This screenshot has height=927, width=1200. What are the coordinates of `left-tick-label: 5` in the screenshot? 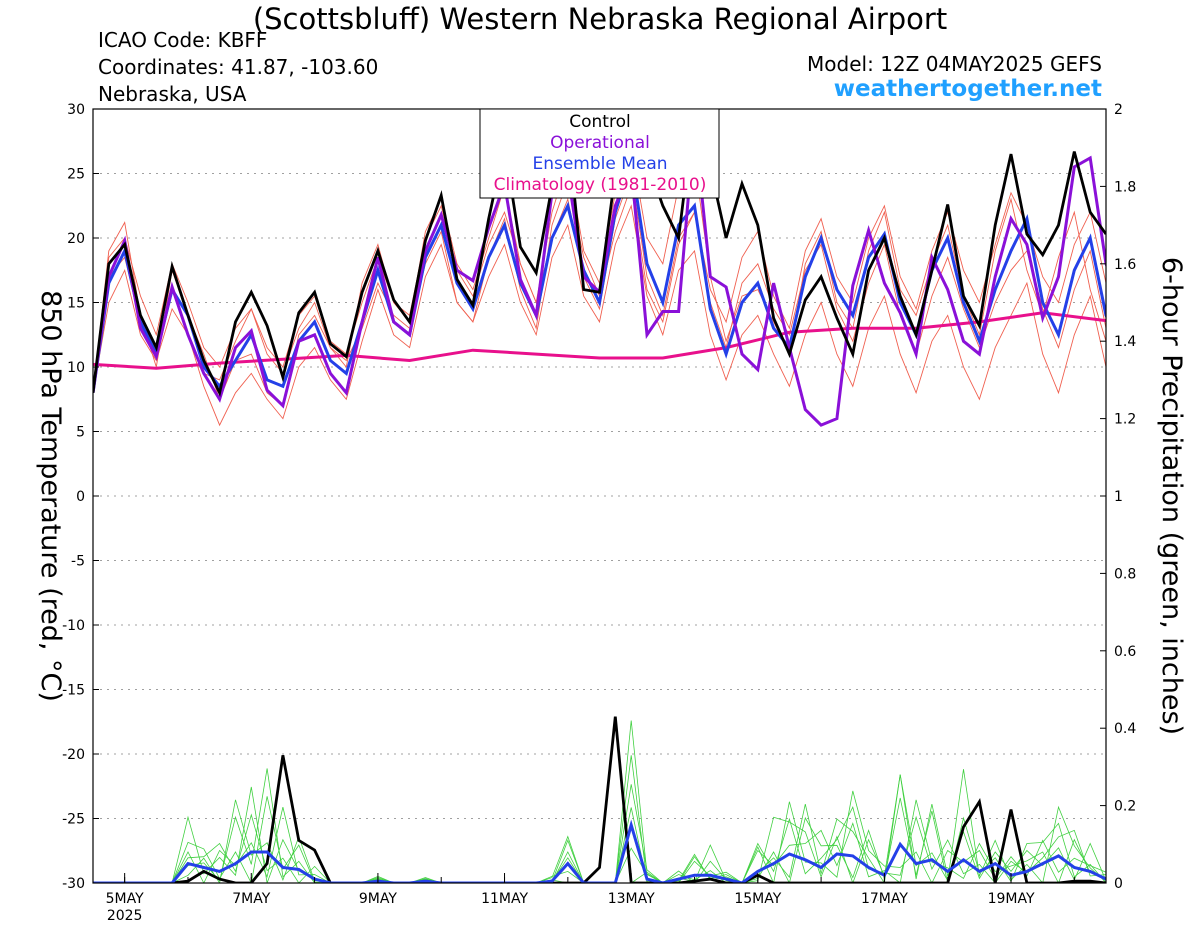 It's located at (80, 433).